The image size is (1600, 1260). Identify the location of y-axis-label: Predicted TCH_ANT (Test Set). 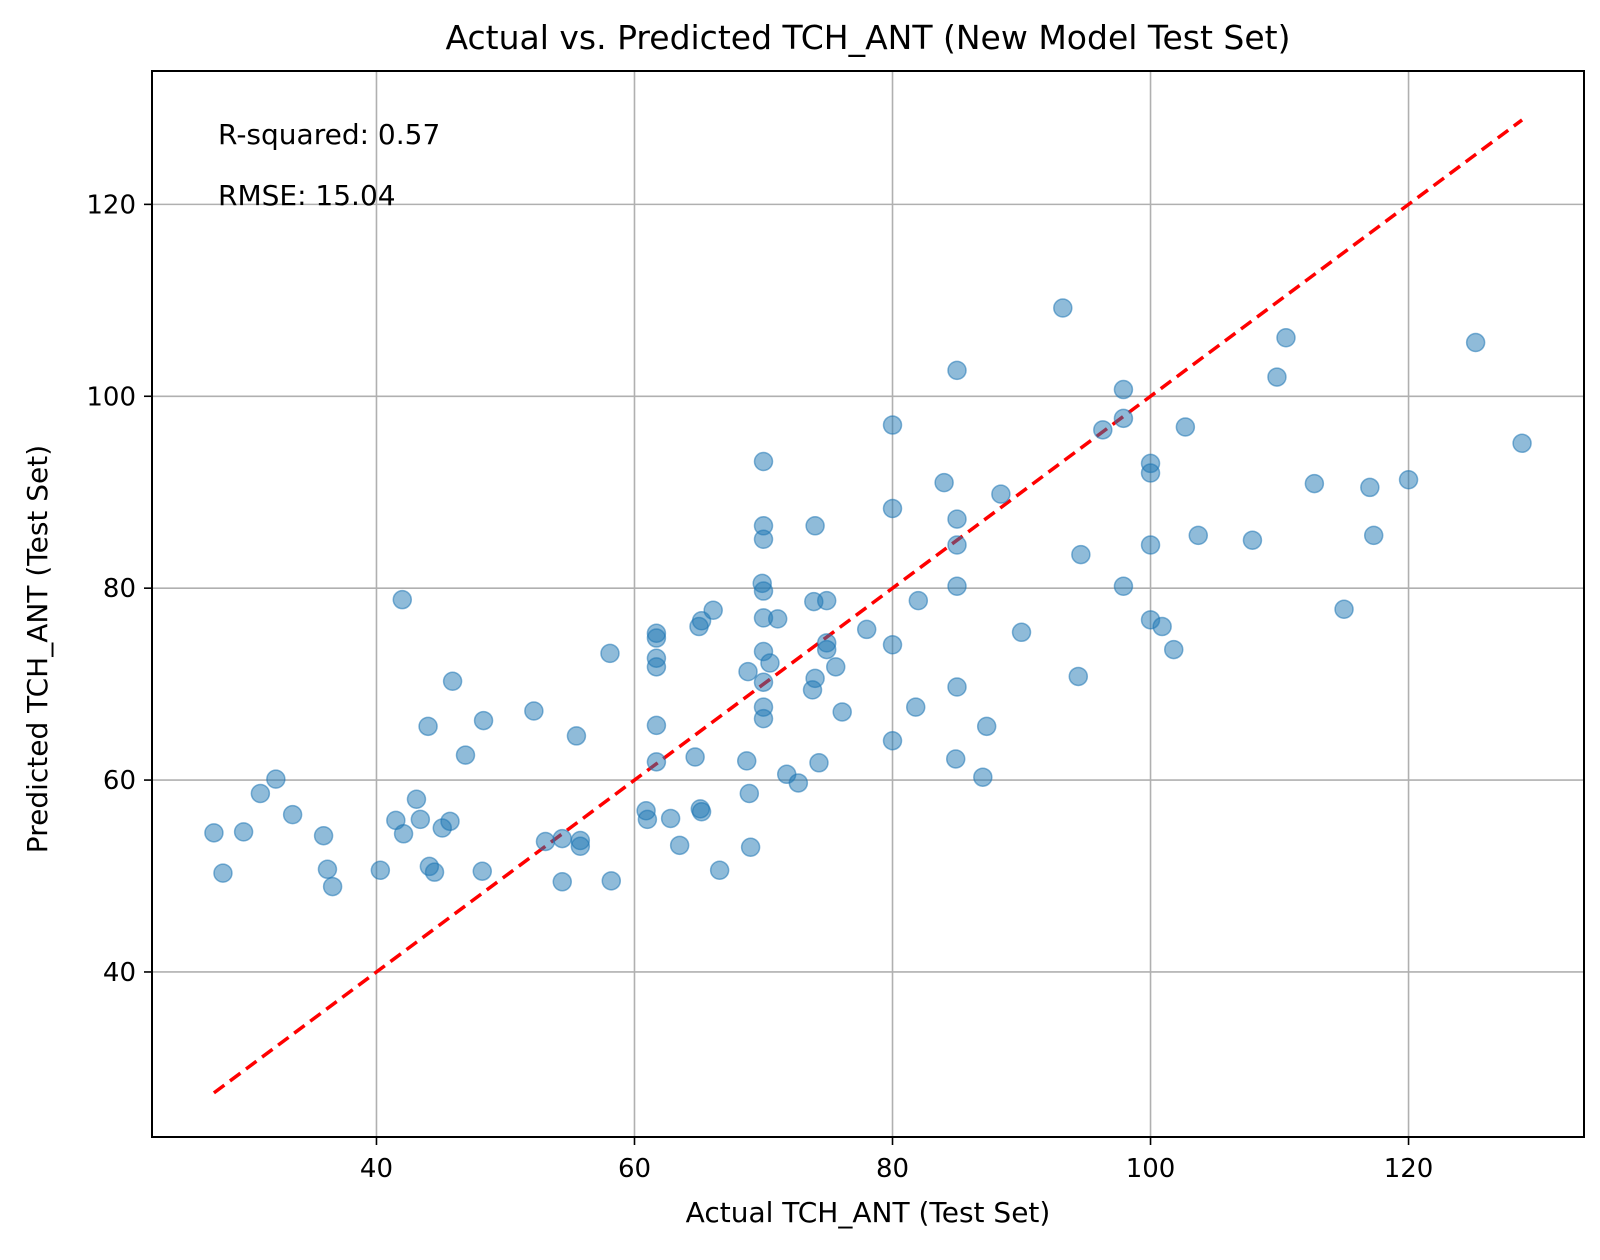
(37, 649).